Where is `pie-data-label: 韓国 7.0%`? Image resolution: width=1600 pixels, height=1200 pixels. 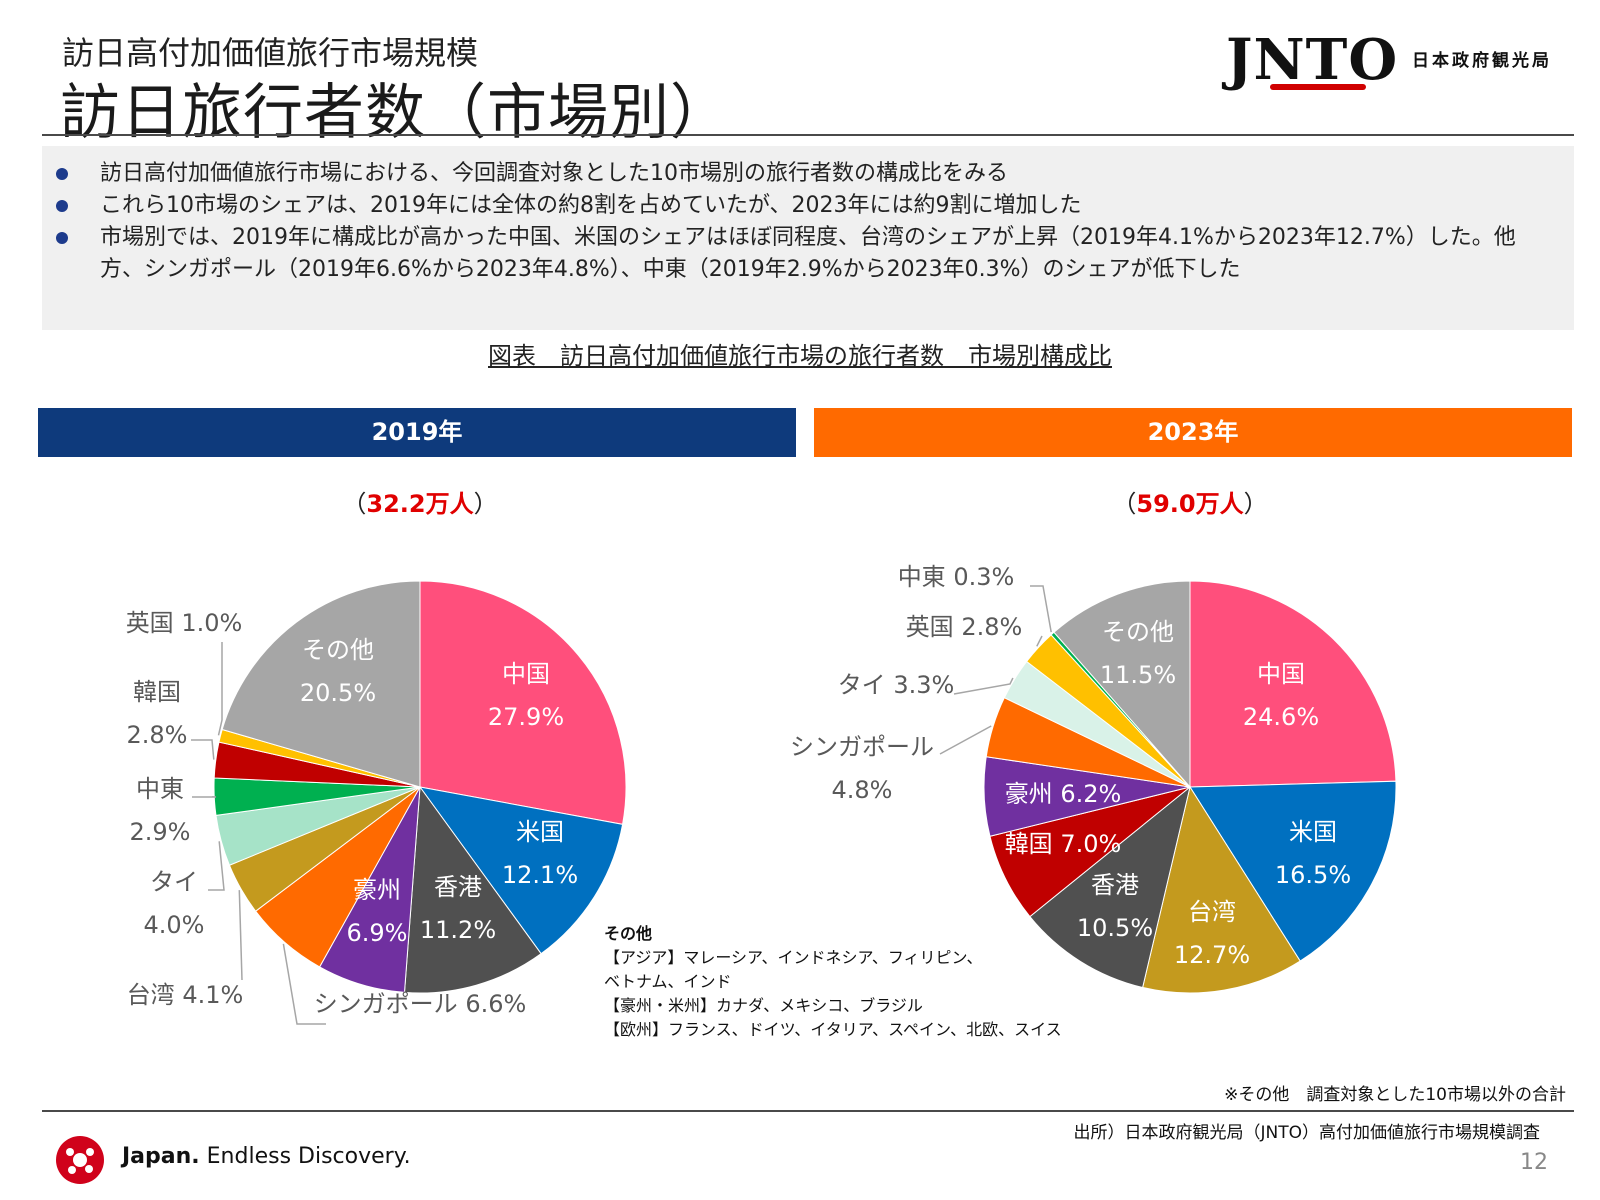
pie-data-label: 韓国 7.0% is located at coordinates (1063, 844).